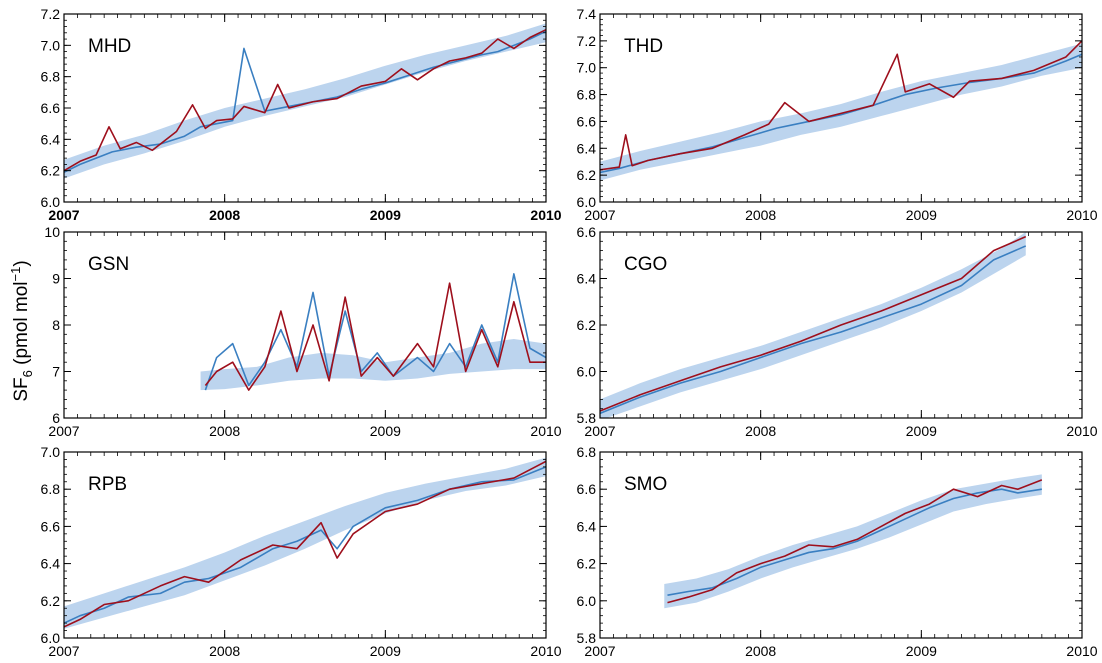 This screenshot has width=1102, height=663. What do you see at coordinates (921, 215) in the screenshot?
I see `x-tick-label-thd: 2009` at bounding box center [921, 215].